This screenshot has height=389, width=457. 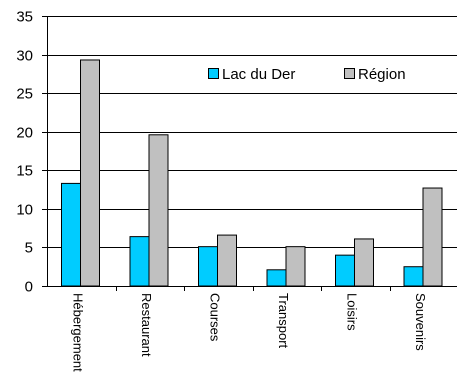 What do you see at coordinates (146, 325) in the screenshot?
I see `x-tick-label: Restaurant` at bounding box center [146, 325].